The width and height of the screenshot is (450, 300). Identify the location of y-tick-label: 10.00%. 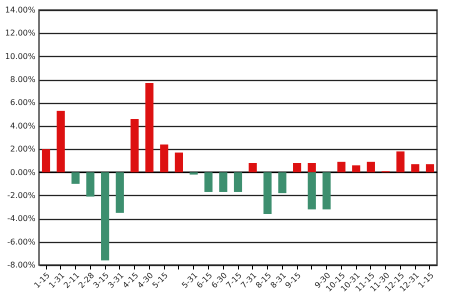
(20, 56).